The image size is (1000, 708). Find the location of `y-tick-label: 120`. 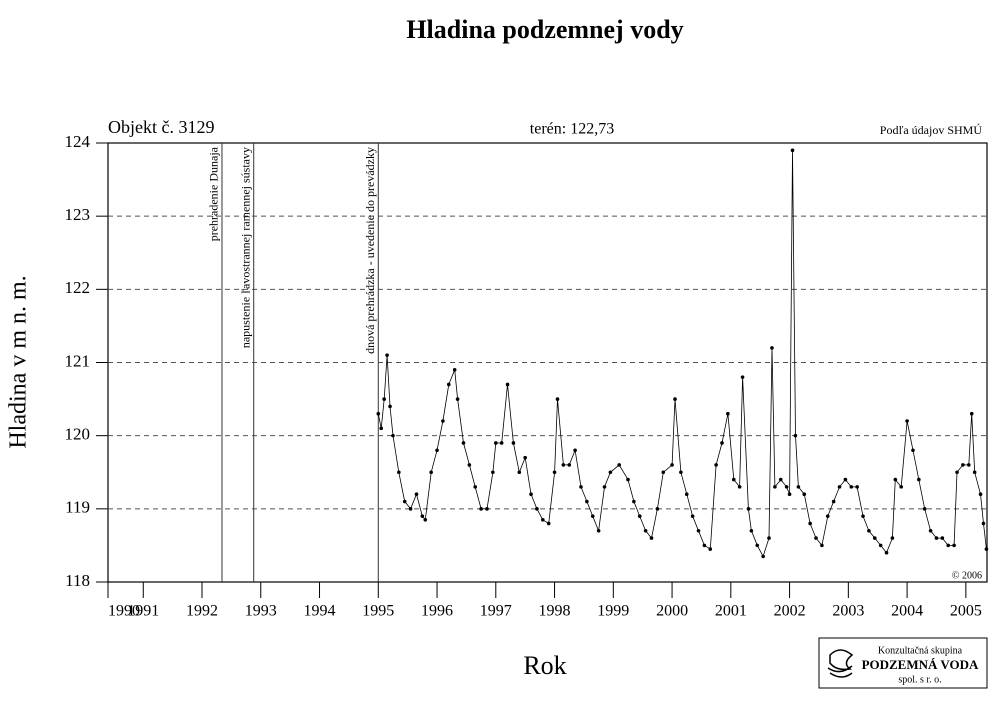

y-tick-label: 120 is located at coordinates (78, 434).